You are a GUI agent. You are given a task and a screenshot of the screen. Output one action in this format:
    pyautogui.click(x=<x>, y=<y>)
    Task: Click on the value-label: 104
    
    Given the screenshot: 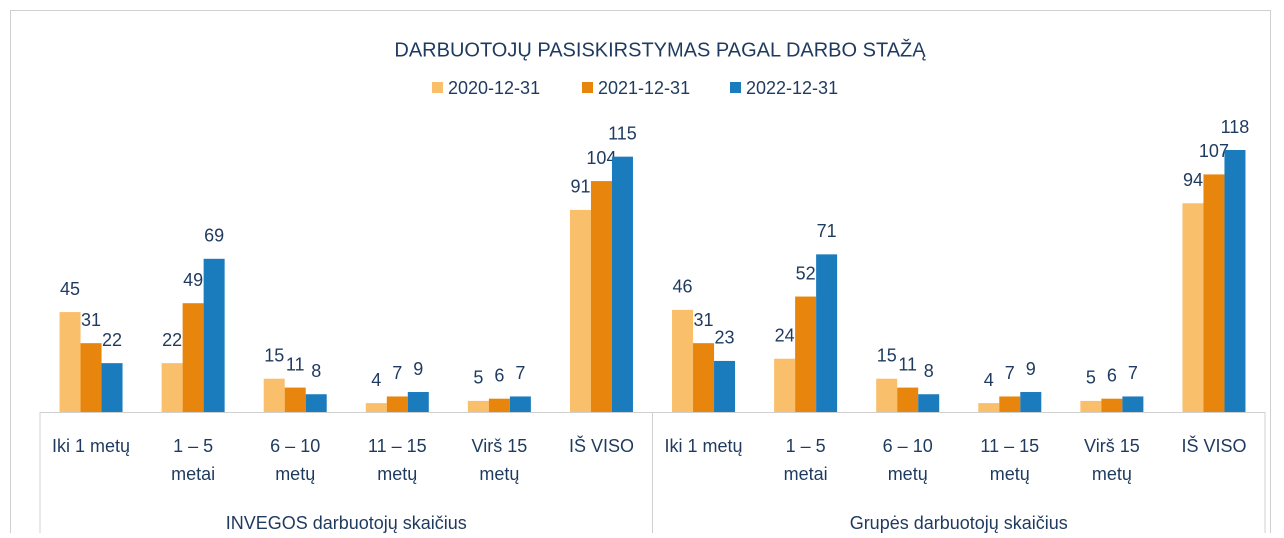 What is the action you would take?
    pyautogui.click(x=601, y=158)
    